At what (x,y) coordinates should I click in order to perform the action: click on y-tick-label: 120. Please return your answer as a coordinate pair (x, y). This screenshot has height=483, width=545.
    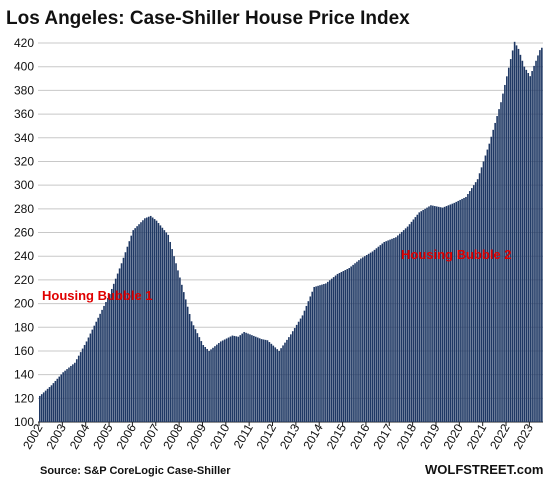
    Looking at the image, I should click on (24, 398).